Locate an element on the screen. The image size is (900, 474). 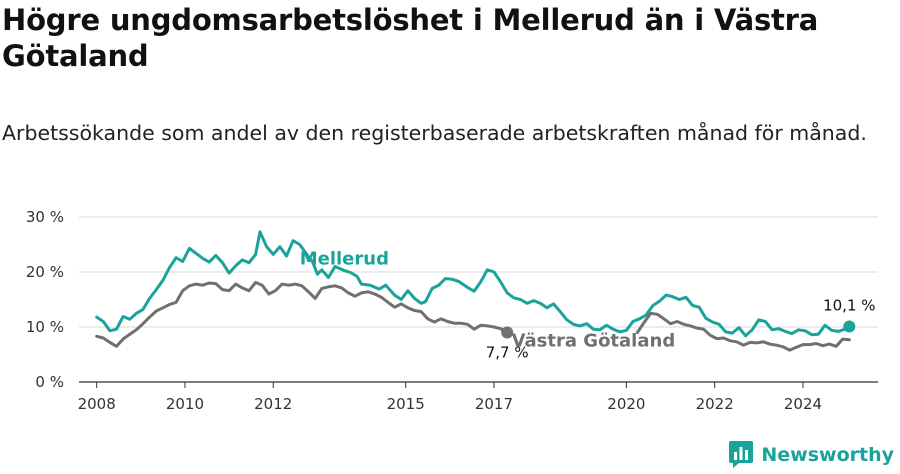
x-tick-label: 2022 is located at coordinates (715, 404).